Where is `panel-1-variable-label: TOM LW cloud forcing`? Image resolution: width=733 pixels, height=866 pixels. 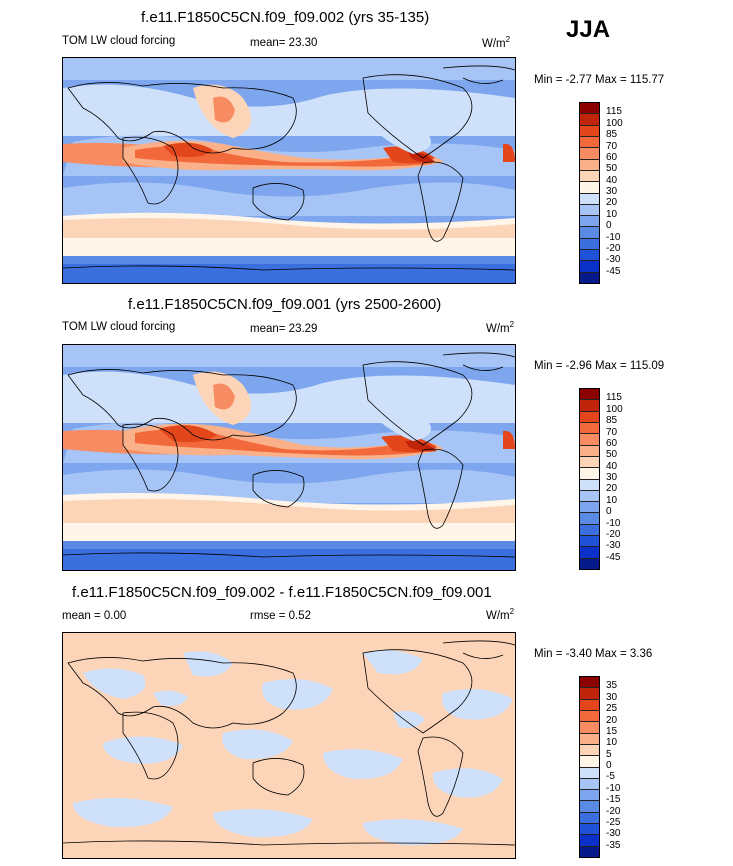
panel-1-variable-label: TOM LW cloud forcing is located at coordinates (119, 41).